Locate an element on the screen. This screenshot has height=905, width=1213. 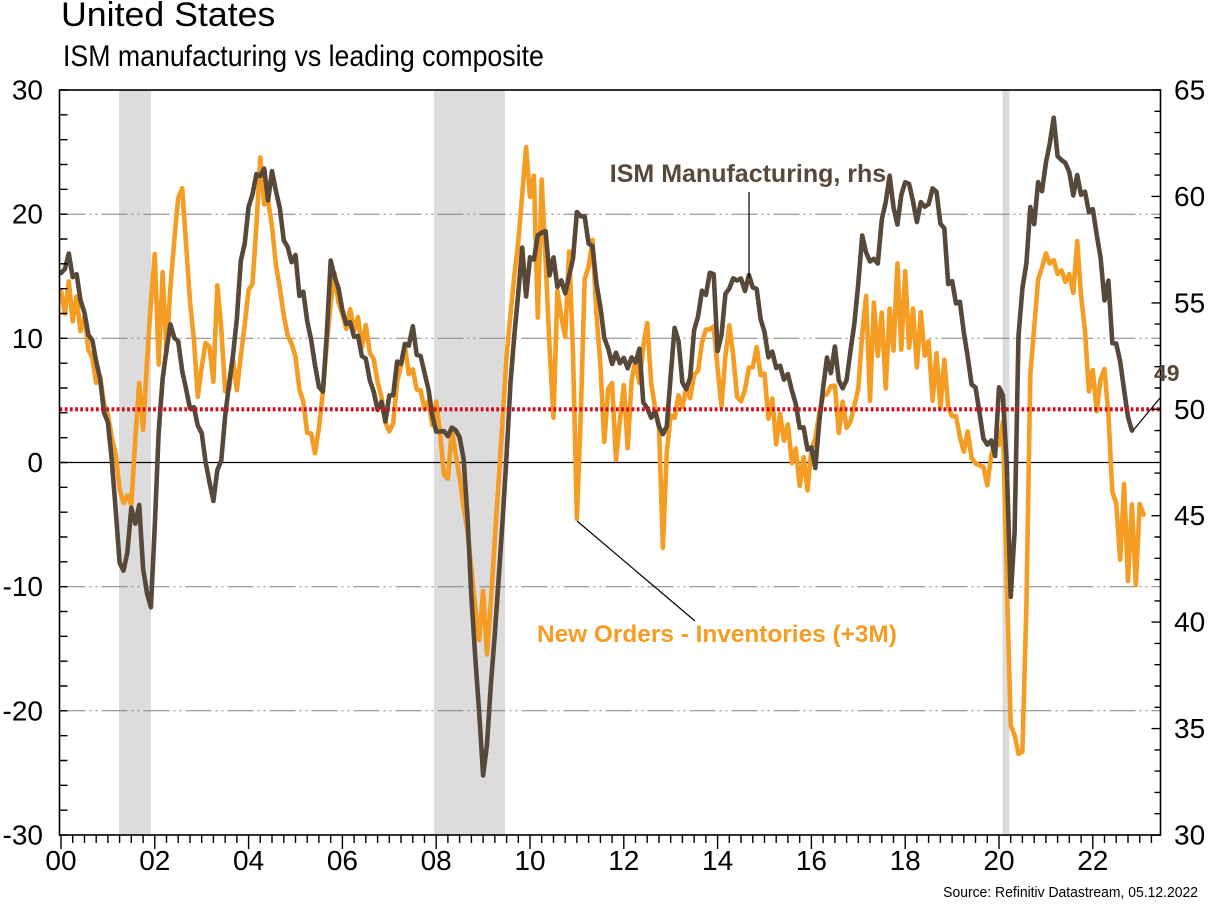
svg-text: 12 is located at coordinates (623, 860).